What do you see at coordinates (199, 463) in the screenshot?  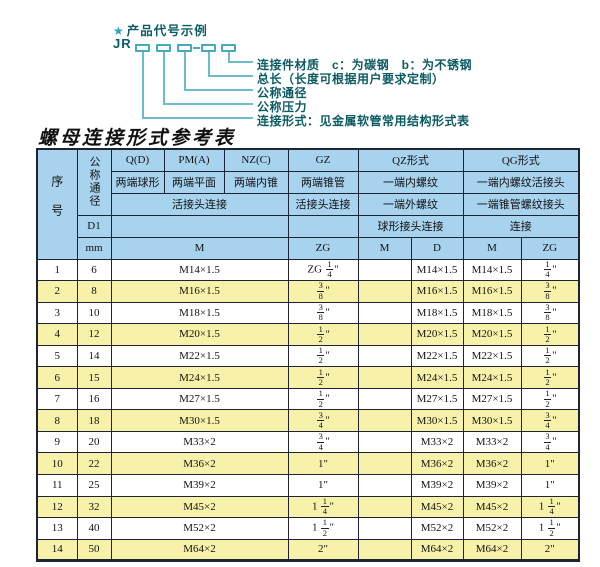 I see `cell-m: M36×2` at bounding box center [199, 463].